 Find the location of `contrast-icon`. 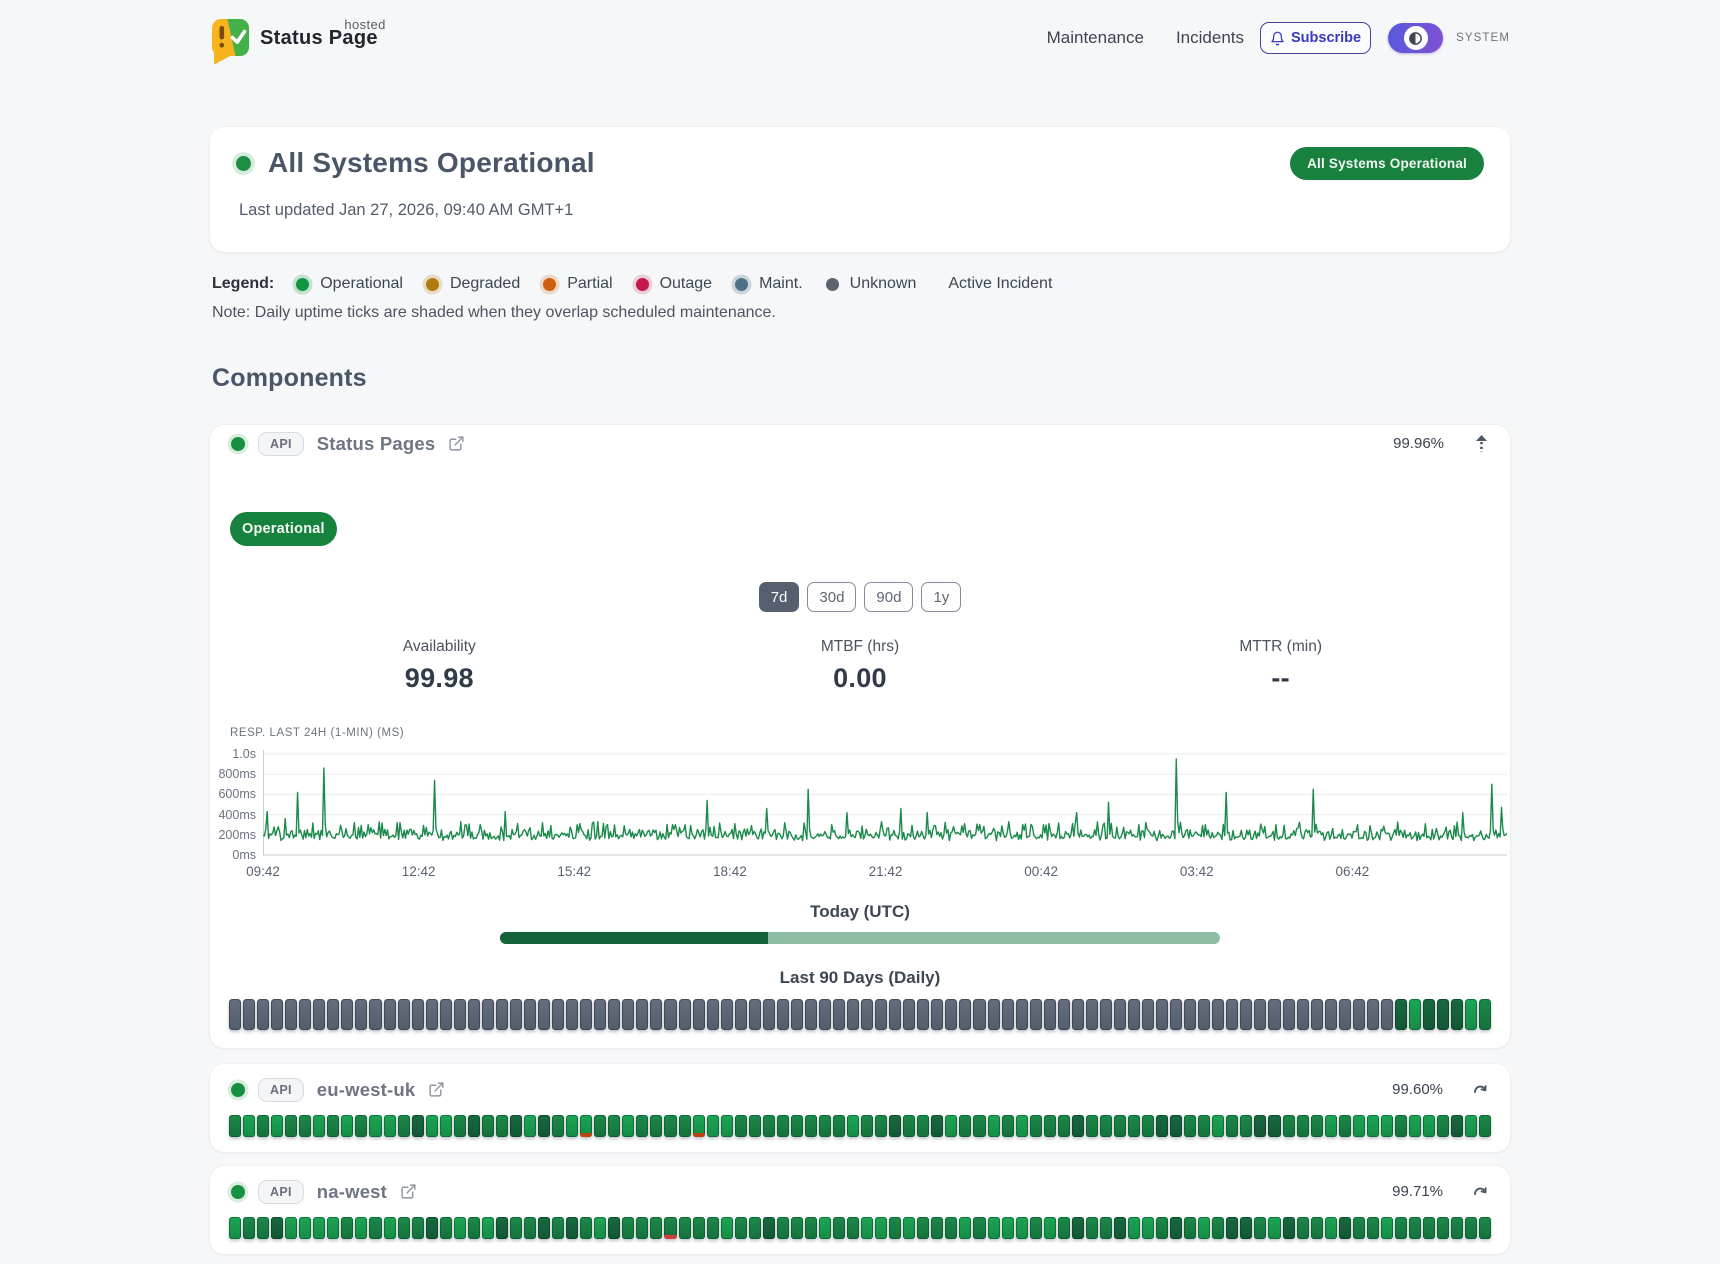

contrast-icon is located at coordinates (1415, 38).